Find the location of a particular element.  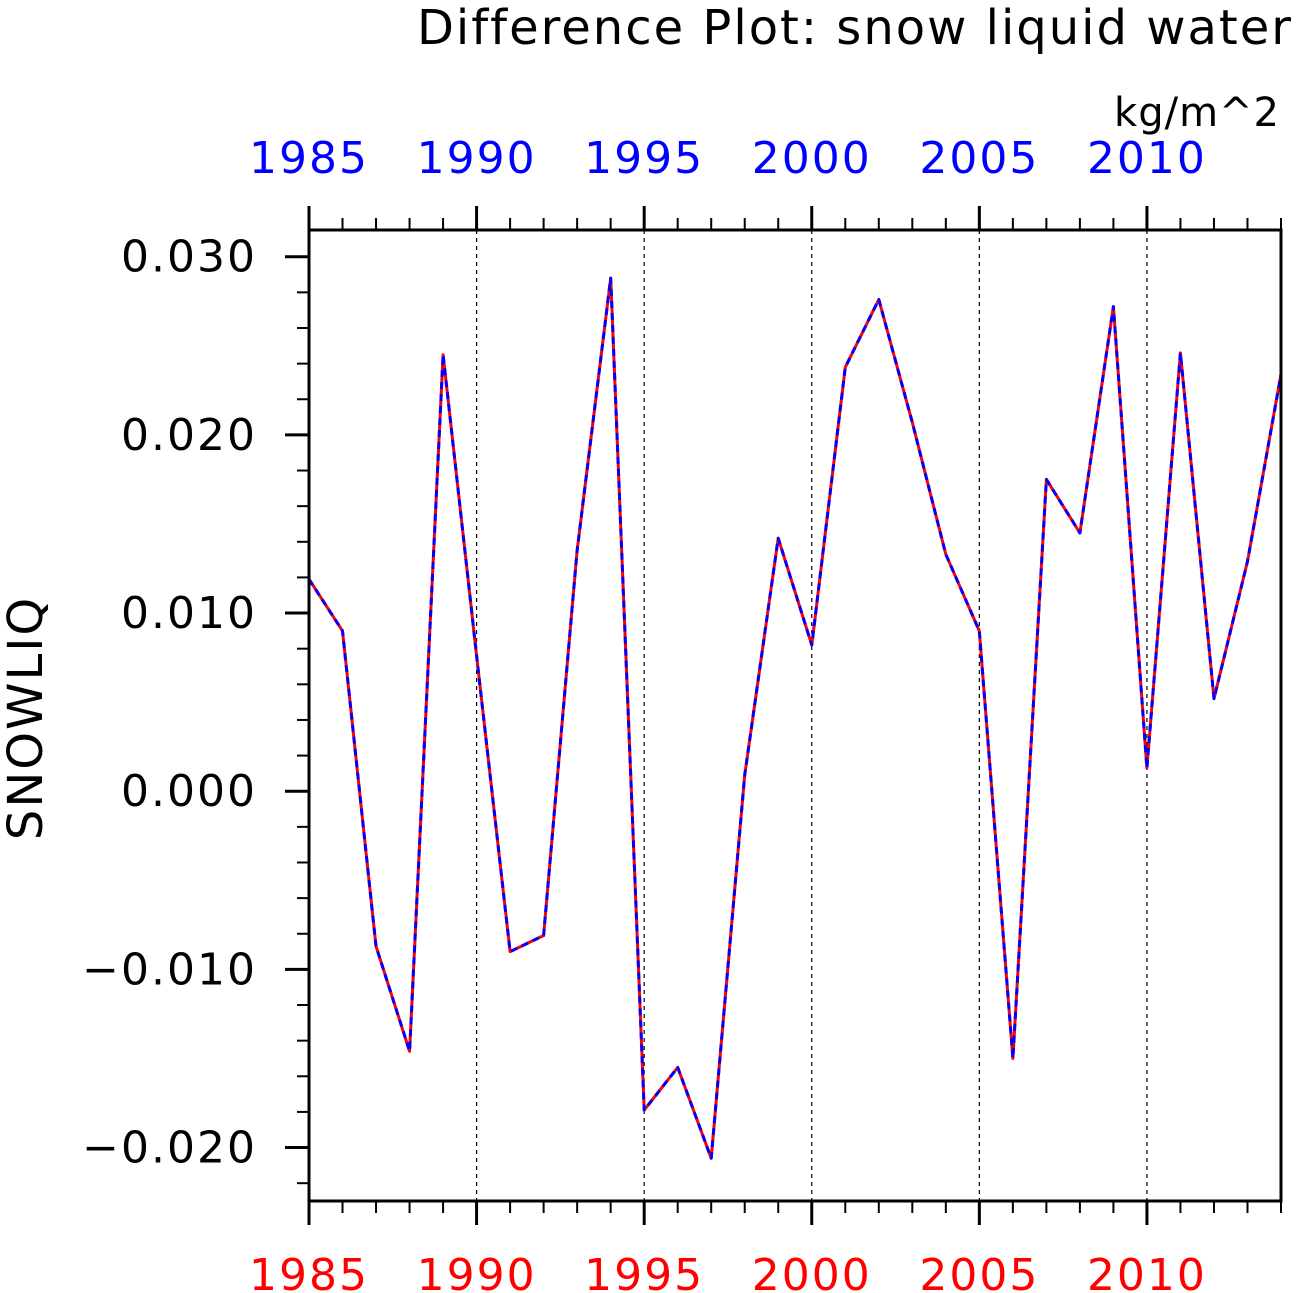

y-axis-title: SNOWLIQ is located at coordinates (27, 718).